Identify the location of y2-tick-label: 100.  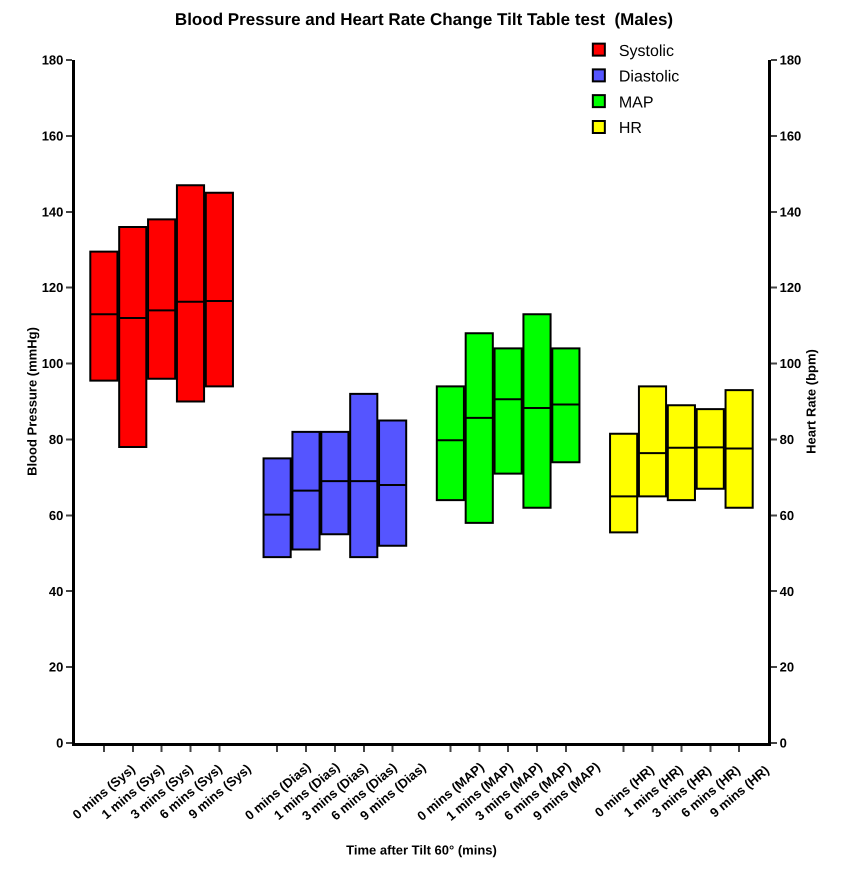
(791, 364).